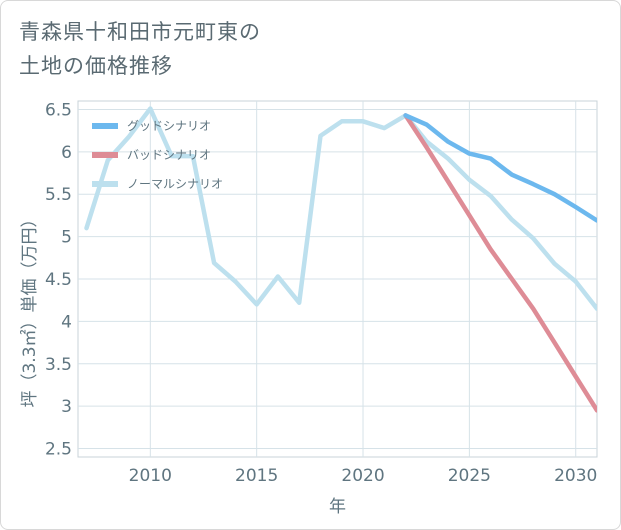 The width and height of the screenshot is (621, 530). I want to click on legend-label: ノーマルシナリオ, so click(175, 184).